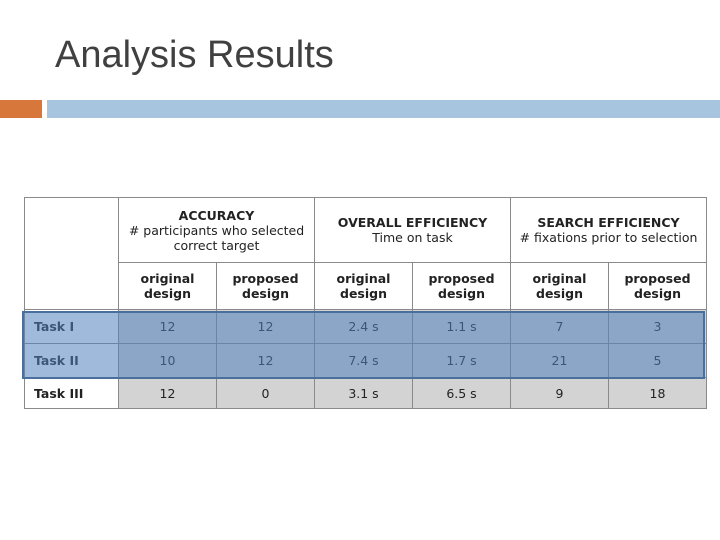 The height and width of the screenshot is (540, 720). I want to click on cell-text: 12, so click(167, 393).